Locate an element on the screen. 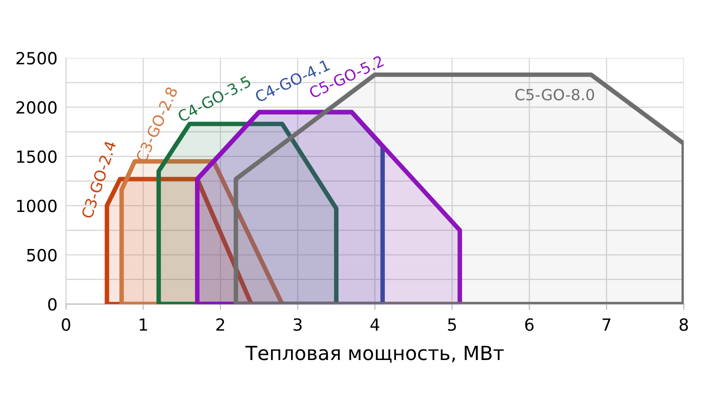  x-tick-label: 7 is located at coordinates (606, 324).